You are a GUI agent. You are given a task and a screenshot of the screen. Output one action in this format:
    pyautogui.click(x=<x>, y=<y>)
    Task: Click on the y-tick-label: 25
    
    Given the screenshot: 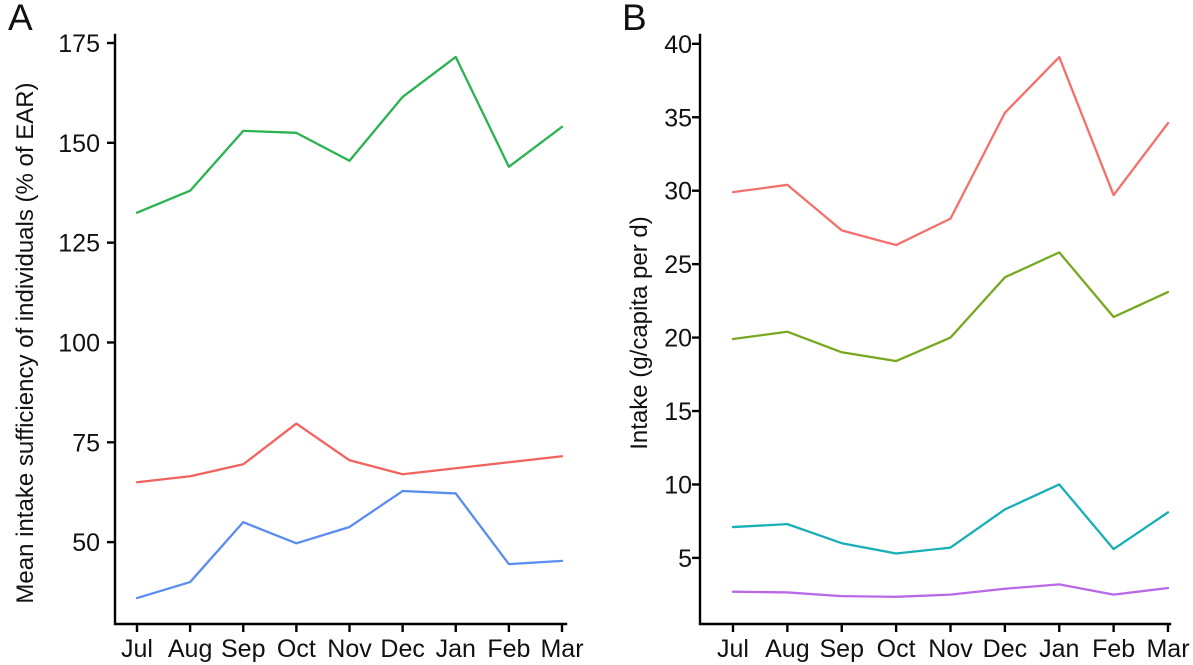 What is the action you would take?
    pyautogui.click(x=678, y=265)
    